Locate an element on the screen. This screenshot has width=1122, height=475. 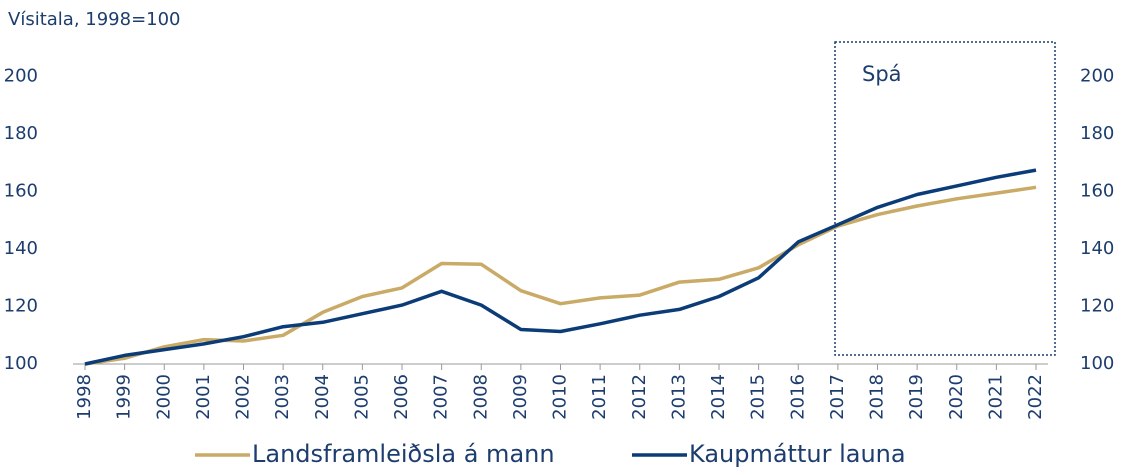
x-tick-label: 2007 is located at coordinates (441, 397).